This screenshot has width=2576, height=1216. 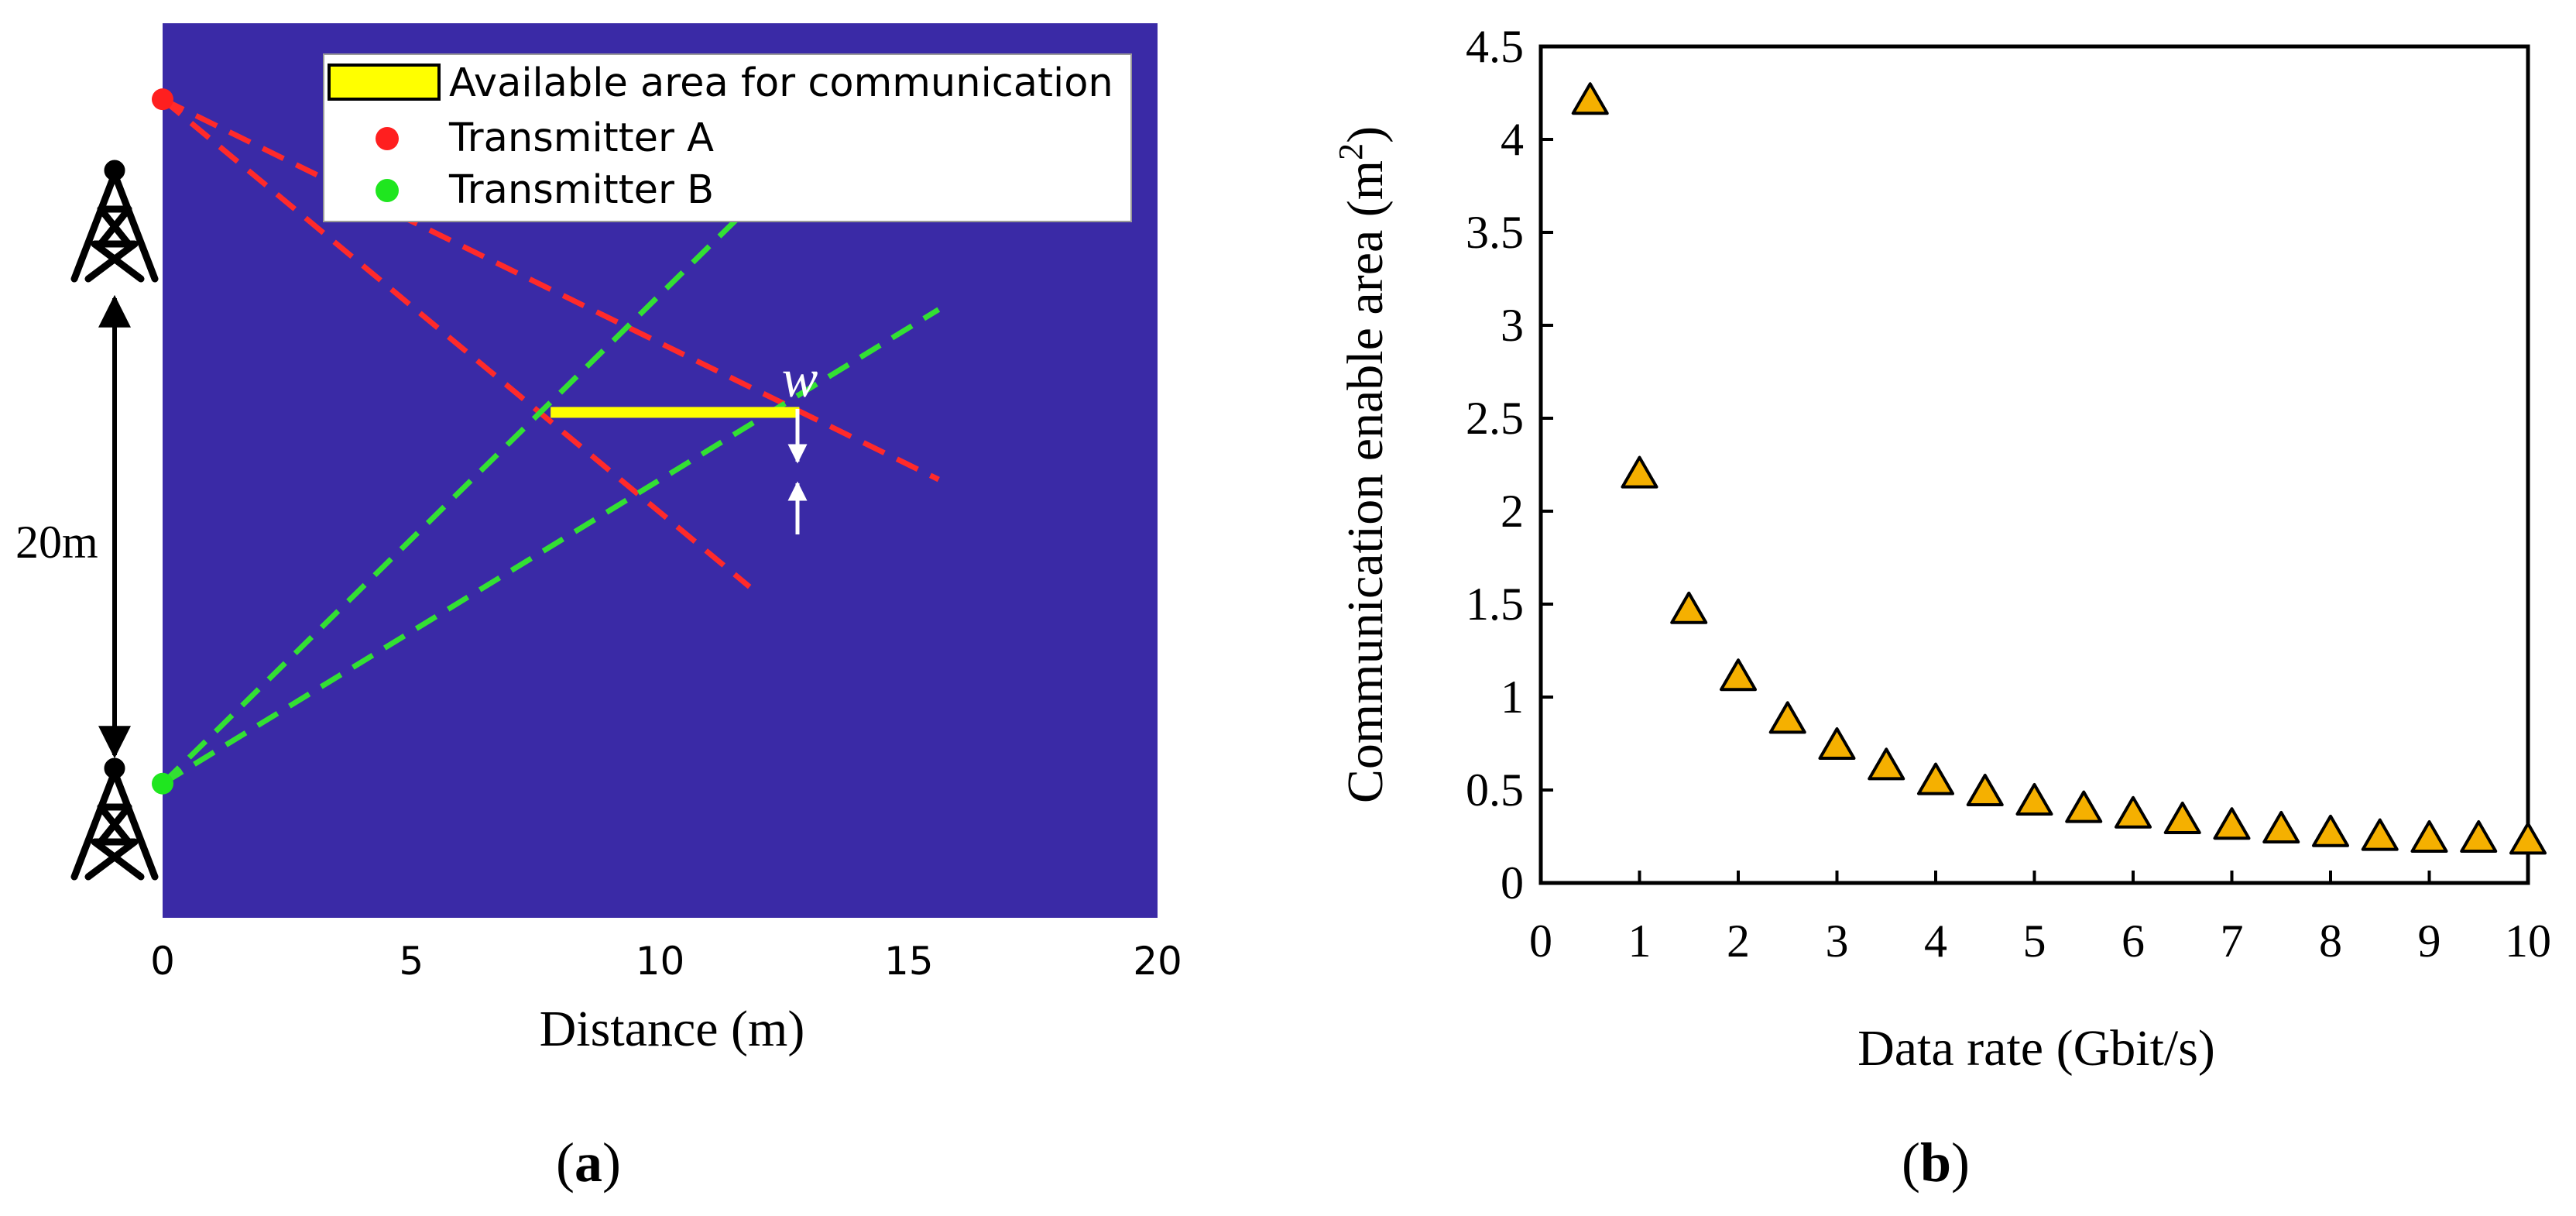 I want to click on x-tick-label-b: 0, so click(x=1540, y=941).